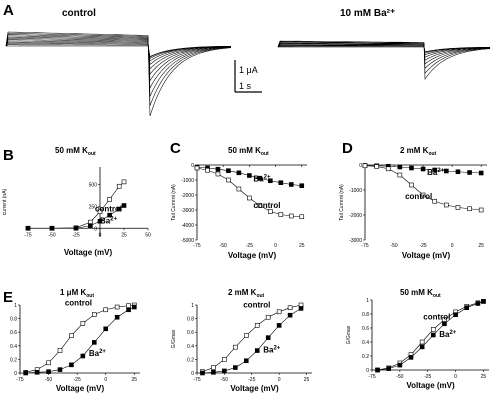 The image size is (500, 400). Describe the element at coordinates (8, 155) in the screenshot. I see `panel-letter-b: B` at that location.